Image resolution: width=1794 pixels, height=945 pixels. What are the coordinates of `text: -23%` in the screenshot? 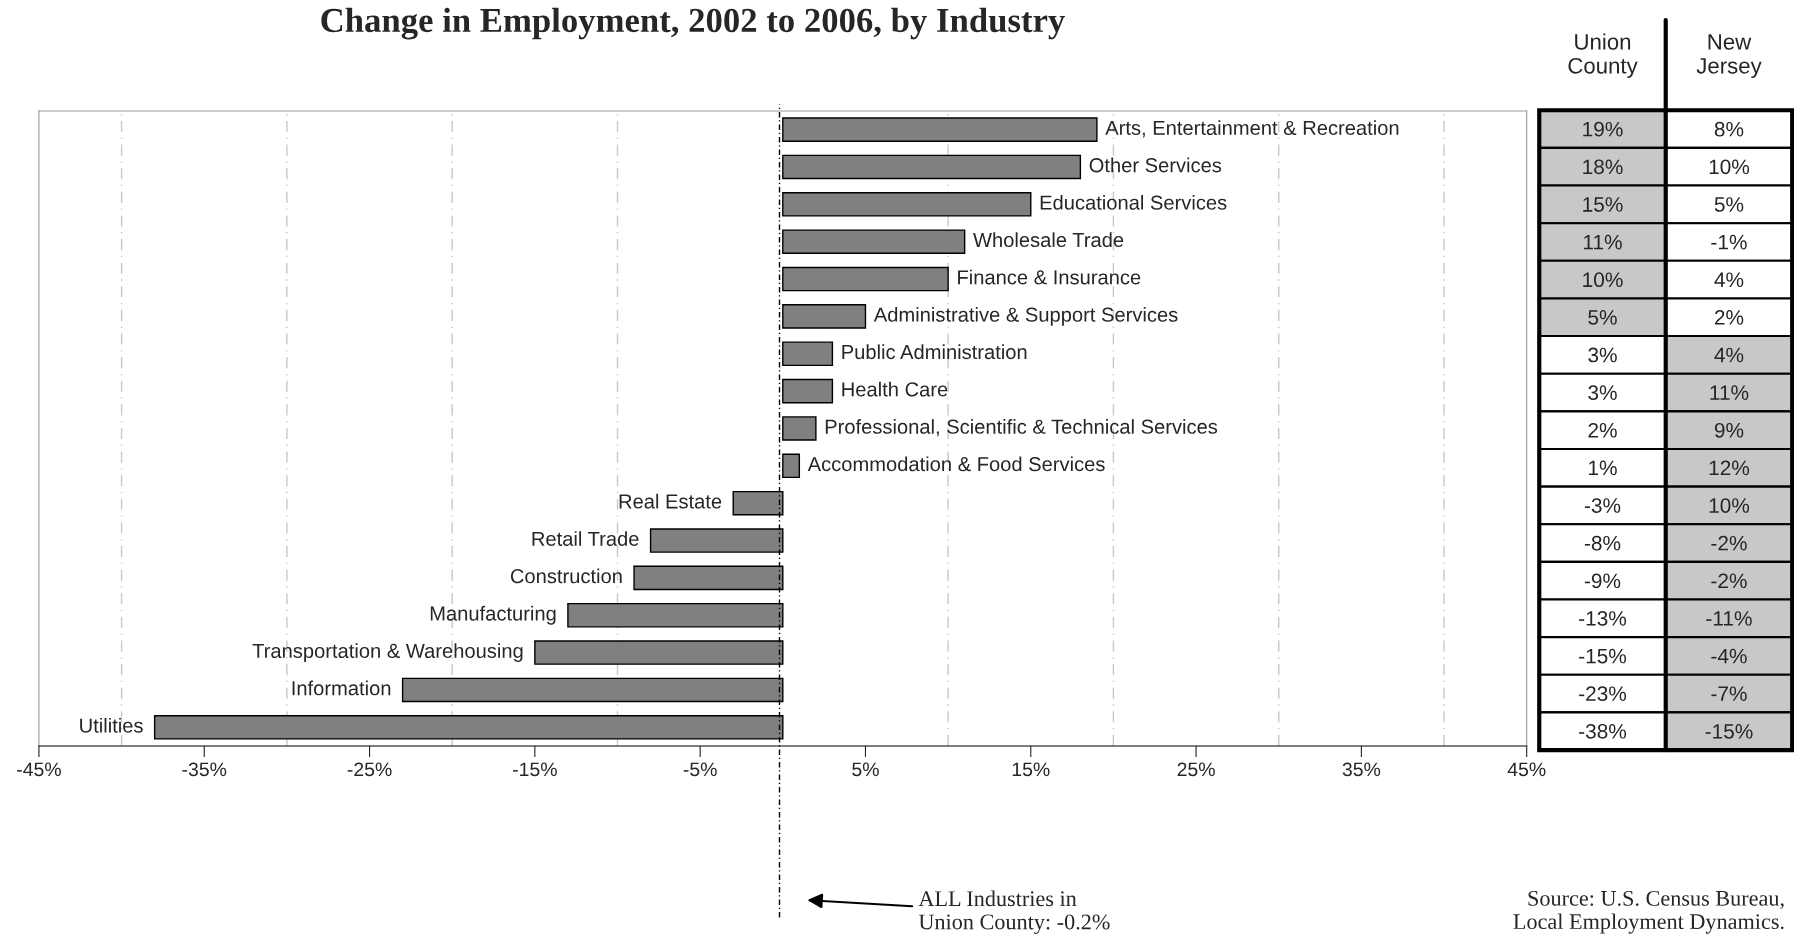 It's located at (1603, 694).